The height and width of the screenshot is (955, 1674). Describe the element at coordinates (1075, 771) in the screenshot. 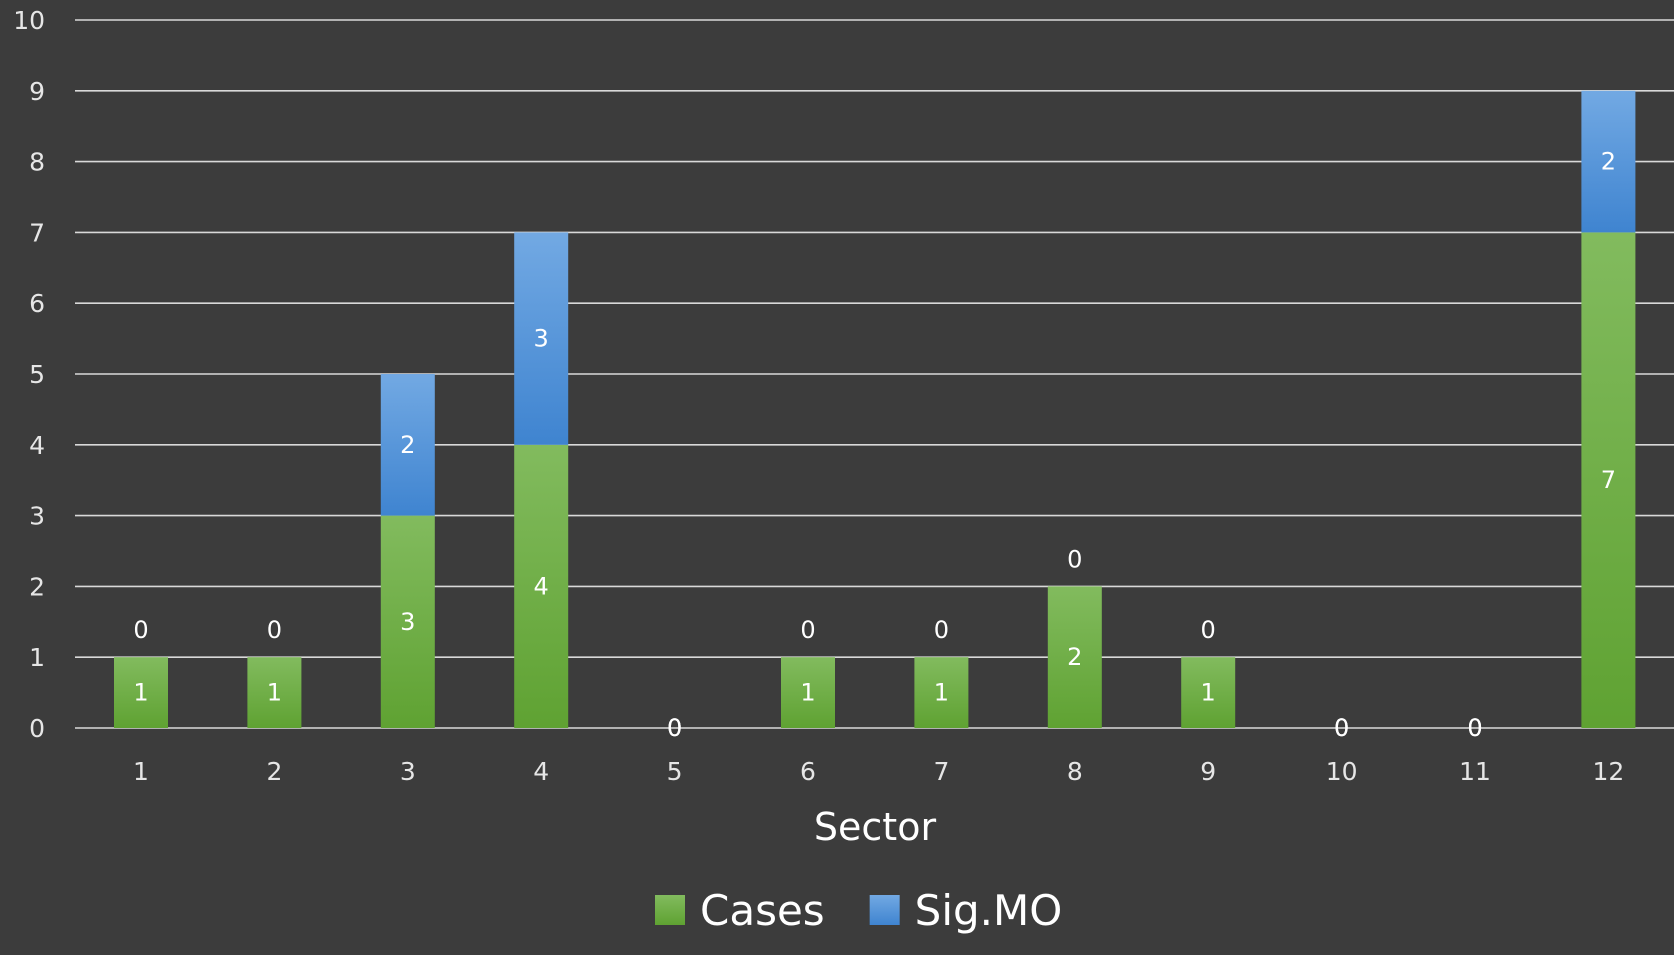

I see `x-tick-label: 8` at that location.